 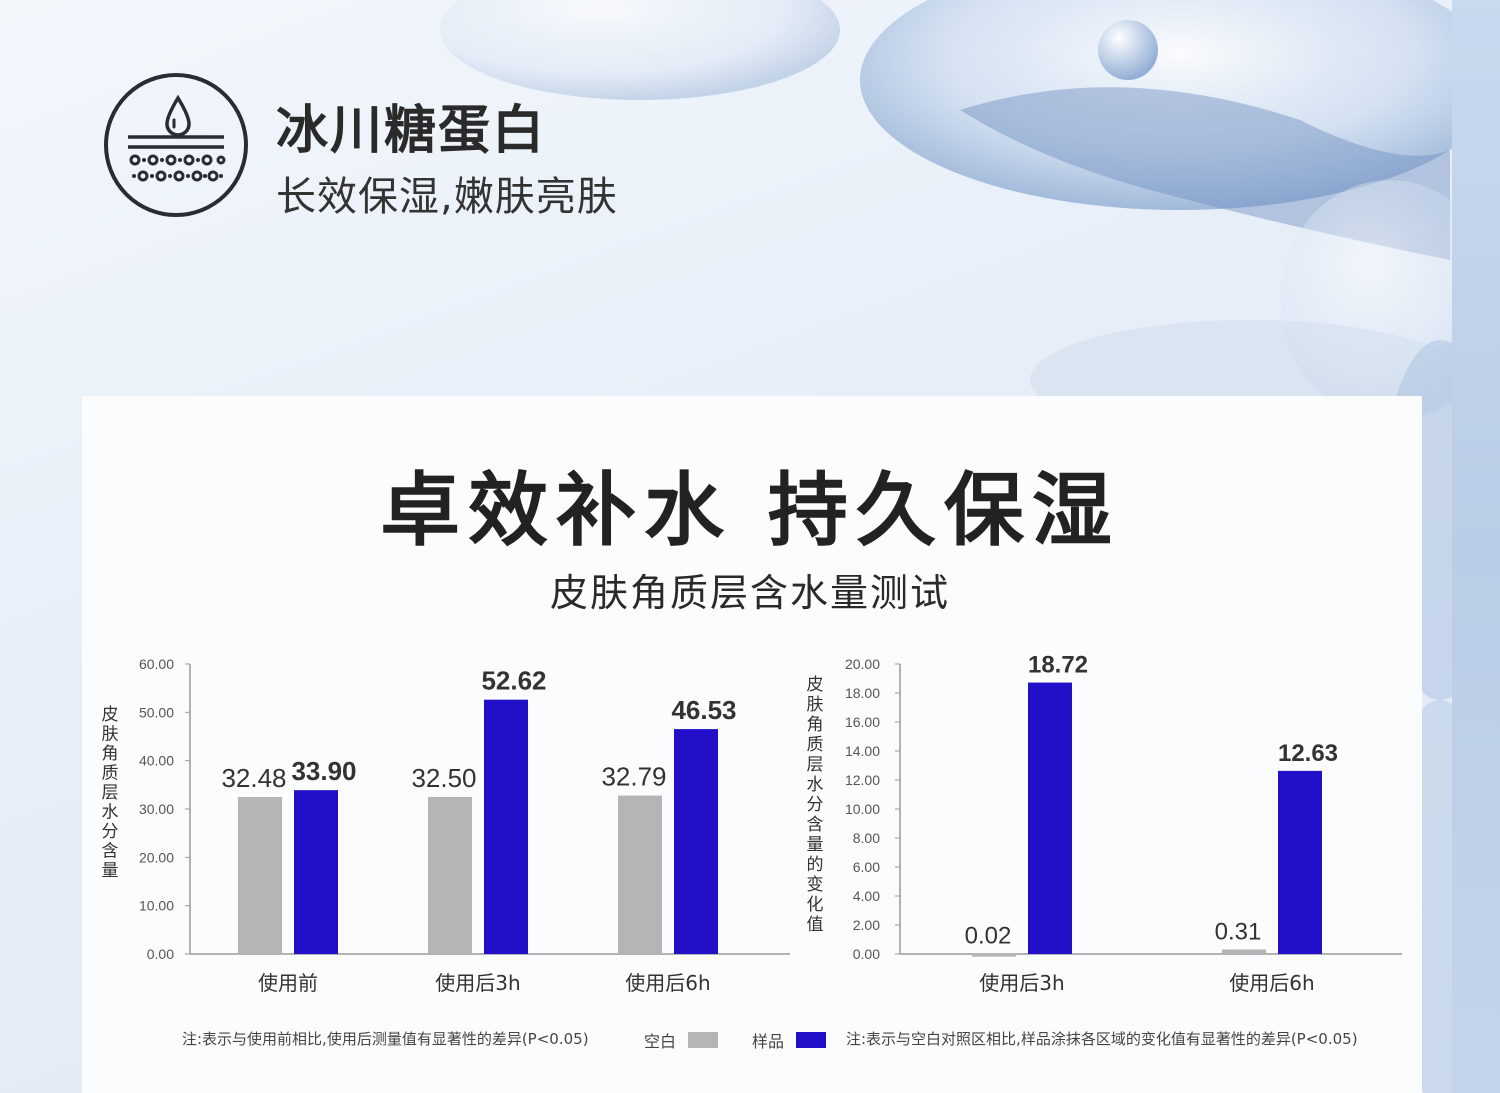 I want to click on y-tick-label: 50.00, so click(x=156, y=712).